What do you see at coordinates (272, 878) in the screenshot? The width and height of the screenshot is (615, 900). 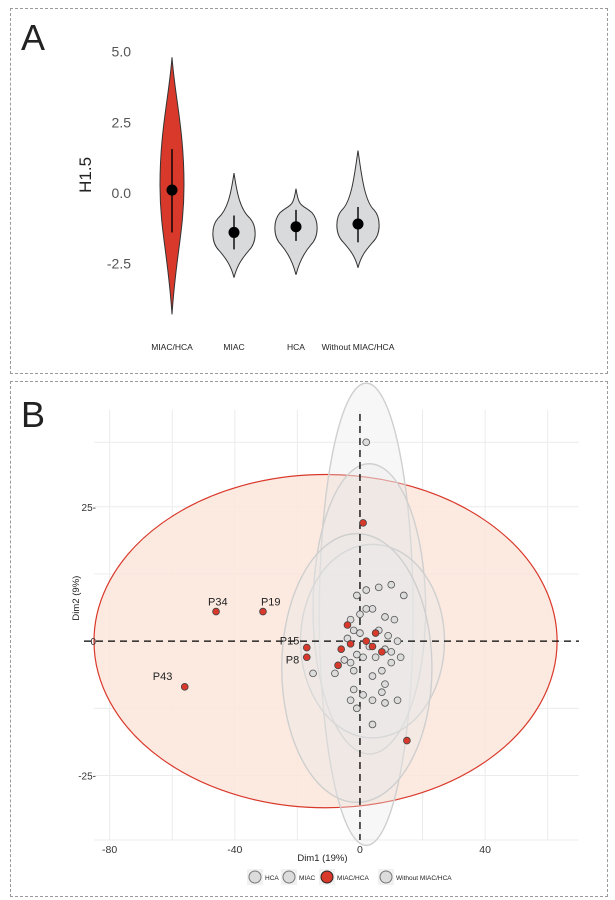 I see `legend-label: HCA` at bounding box center [272, 878].